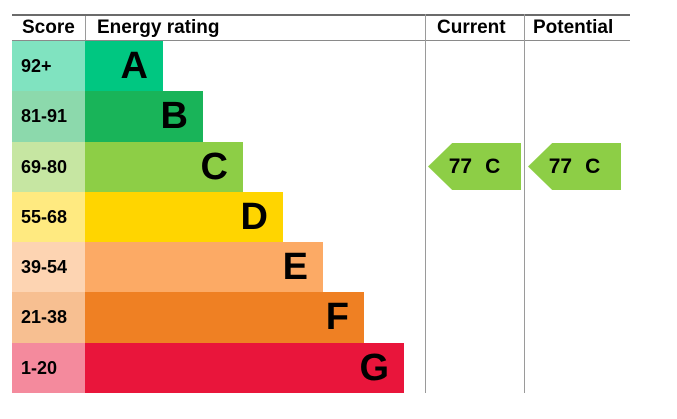  I want to click on score-range-c: 69-80, so click(48, 166).